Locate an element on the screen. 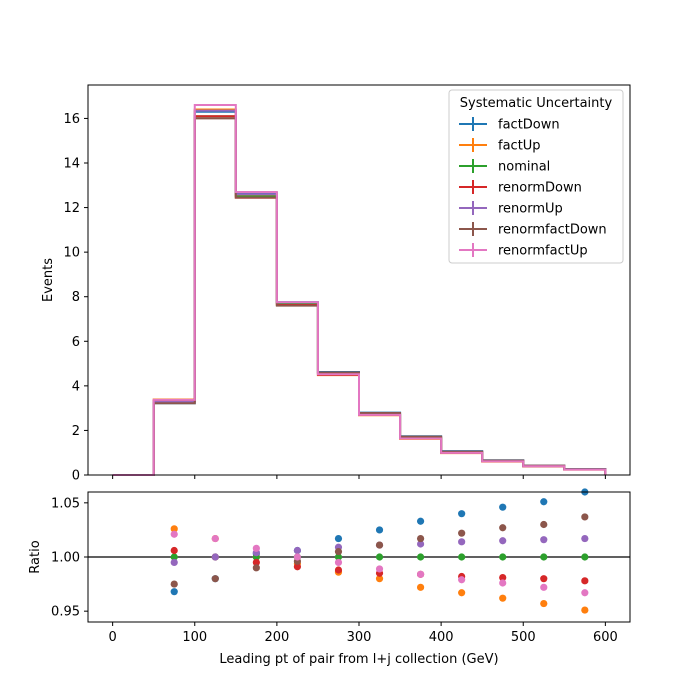 Image resolution: width=700 pixels, height=700 pixels. legend-label-factDown: factDown is located at coordinates (529, 125).